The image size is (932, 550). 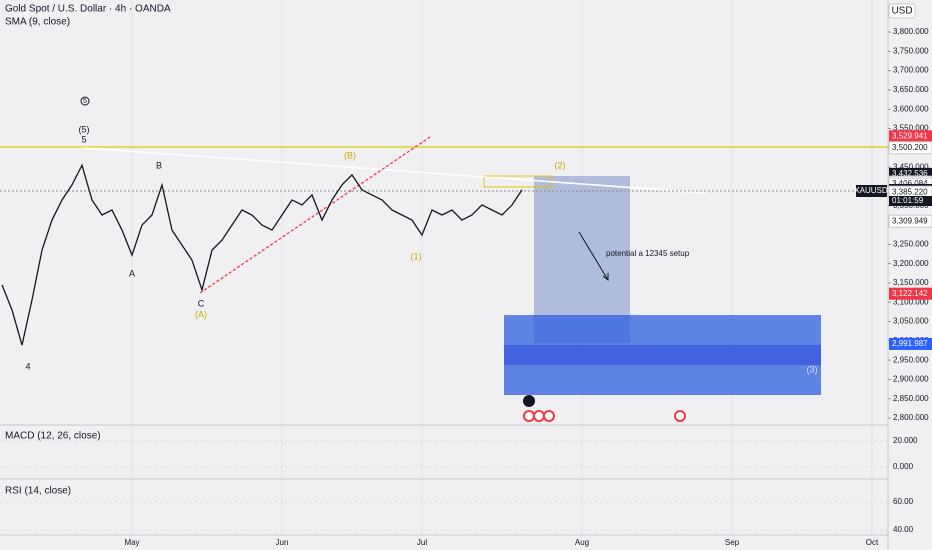 I want to click on y-tick-label: 3,550.000, so click(x=911, y=128).